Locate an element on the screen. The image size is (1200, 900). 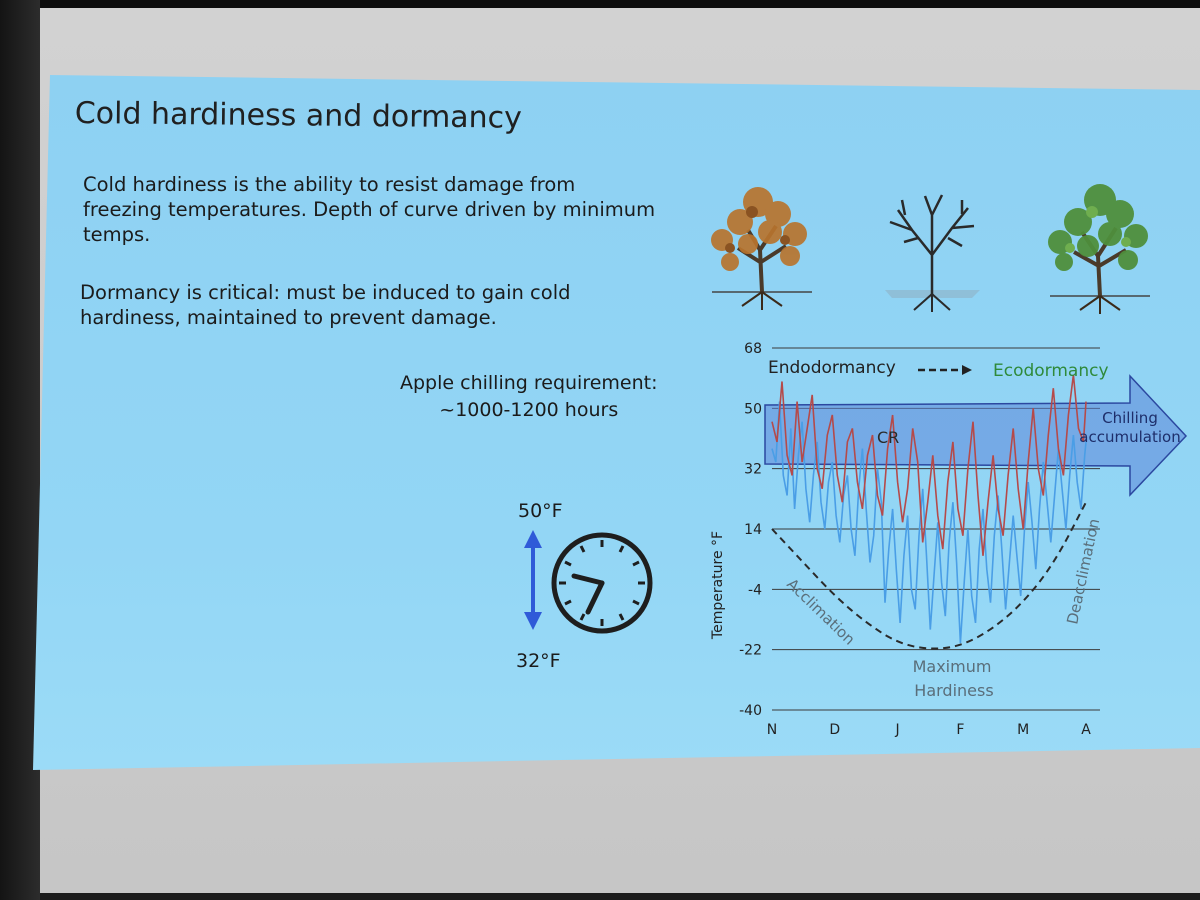
y-tick-label: 32 is located at coordinates (753, 470).